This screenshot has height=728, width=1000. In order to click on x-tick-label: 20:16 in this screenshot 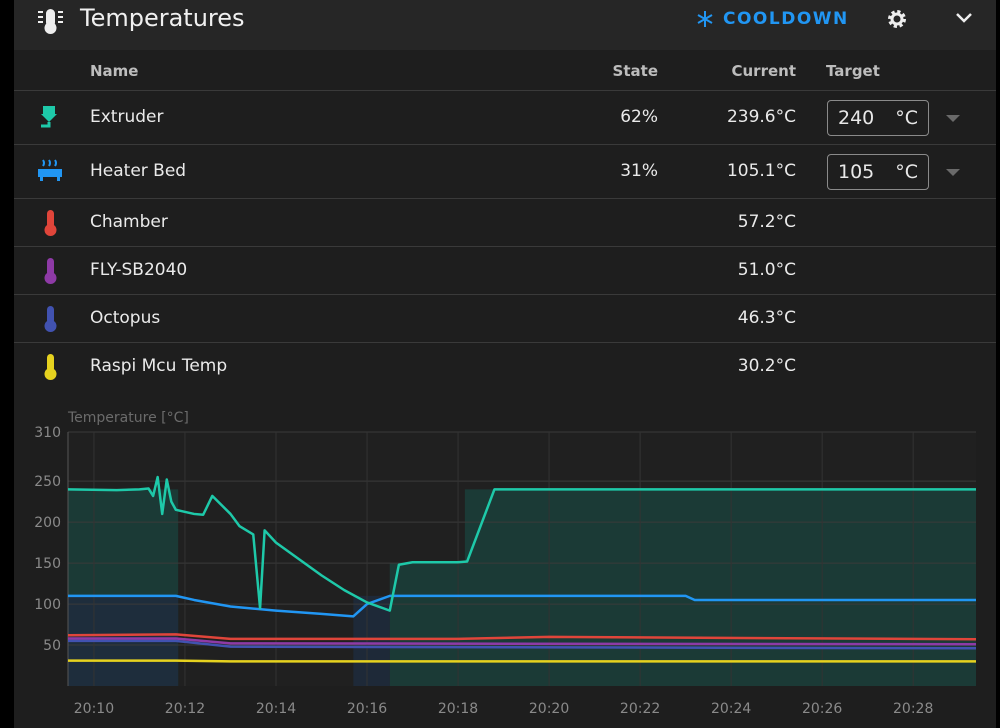, I will do `click(367, 709)`.